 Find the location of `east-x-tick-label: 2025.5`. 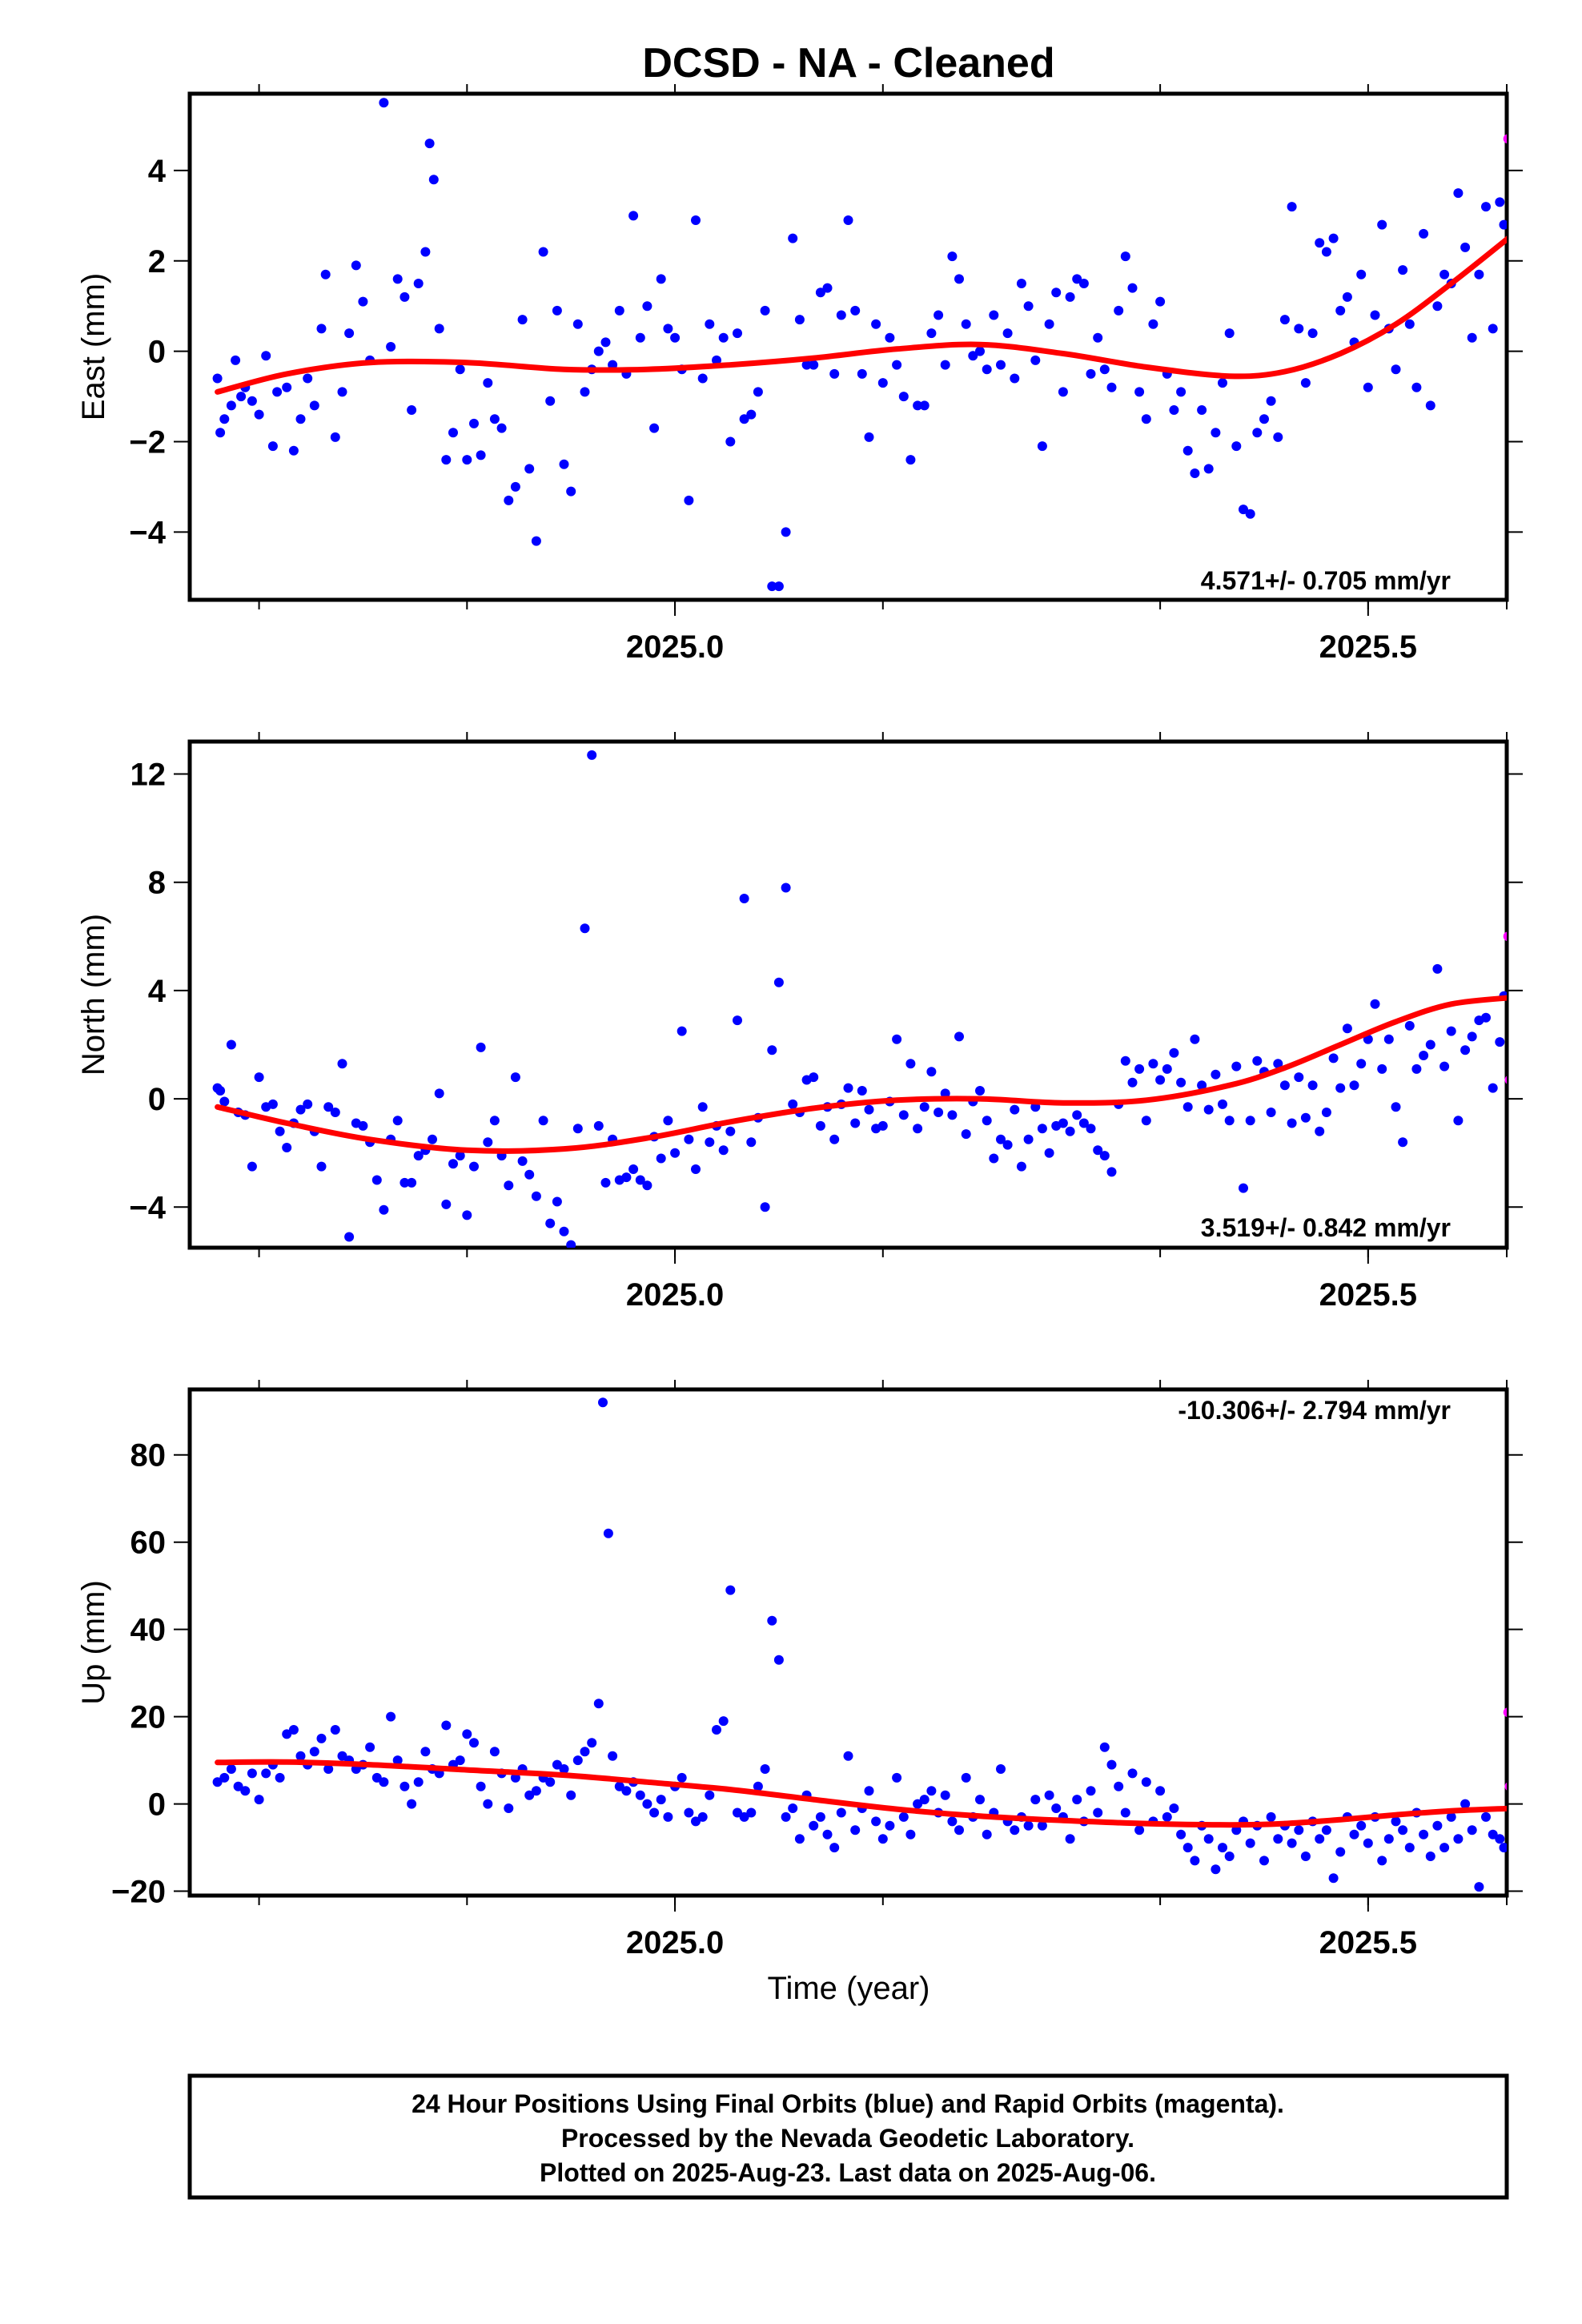

east-x-tick-label: 2025.5 is located at coordinates (1368, 647).